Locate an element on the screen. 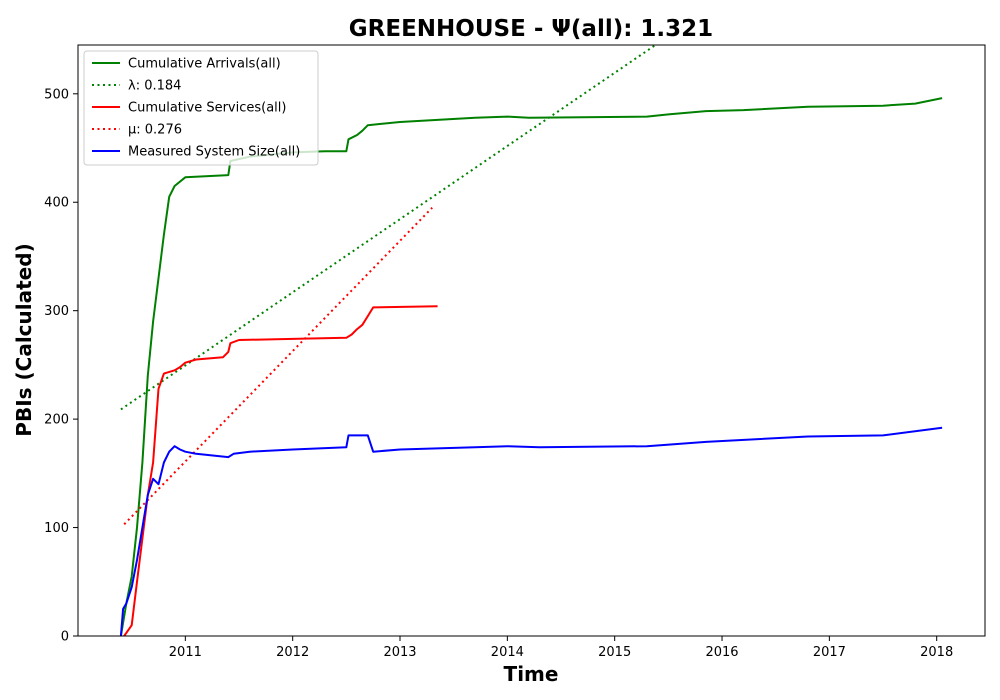 This screenshot has width=1000, height=700. x-tick-label: 2014 is located at coordinates (507, 652).